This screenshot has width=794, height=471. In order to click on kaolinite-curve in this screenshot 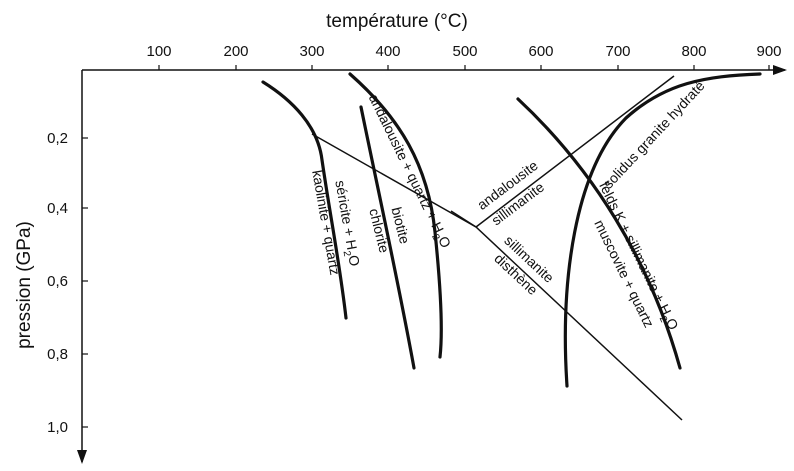, I will do `click(304, 200)`.